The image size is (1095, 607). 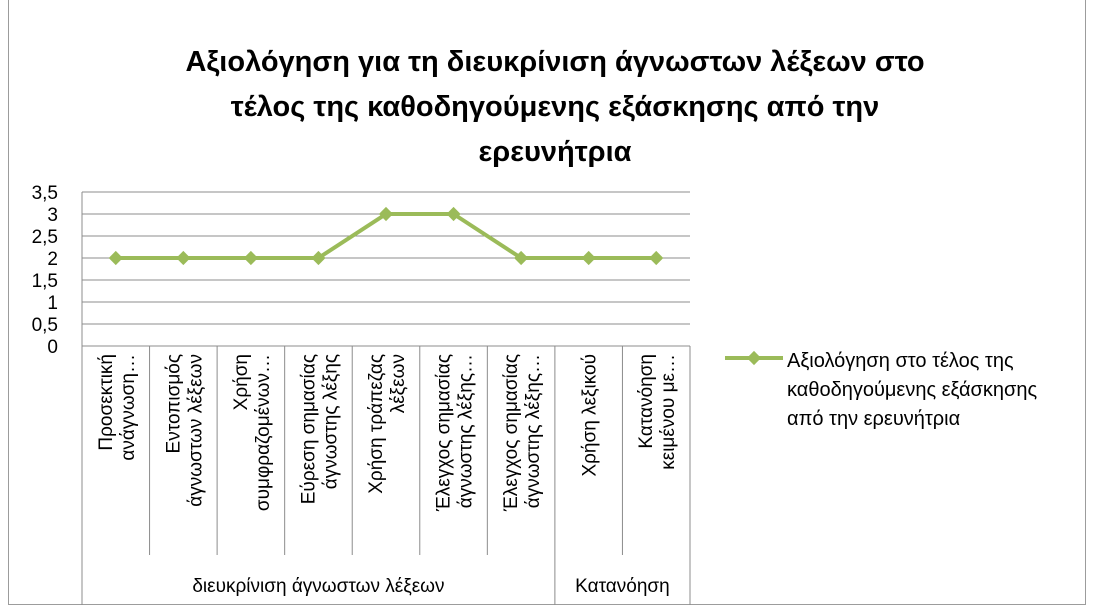 What do you see at coordinates (52, 215) in the screenshot?
I see `y-tick-label: 3` at bounding box center [52, 215].